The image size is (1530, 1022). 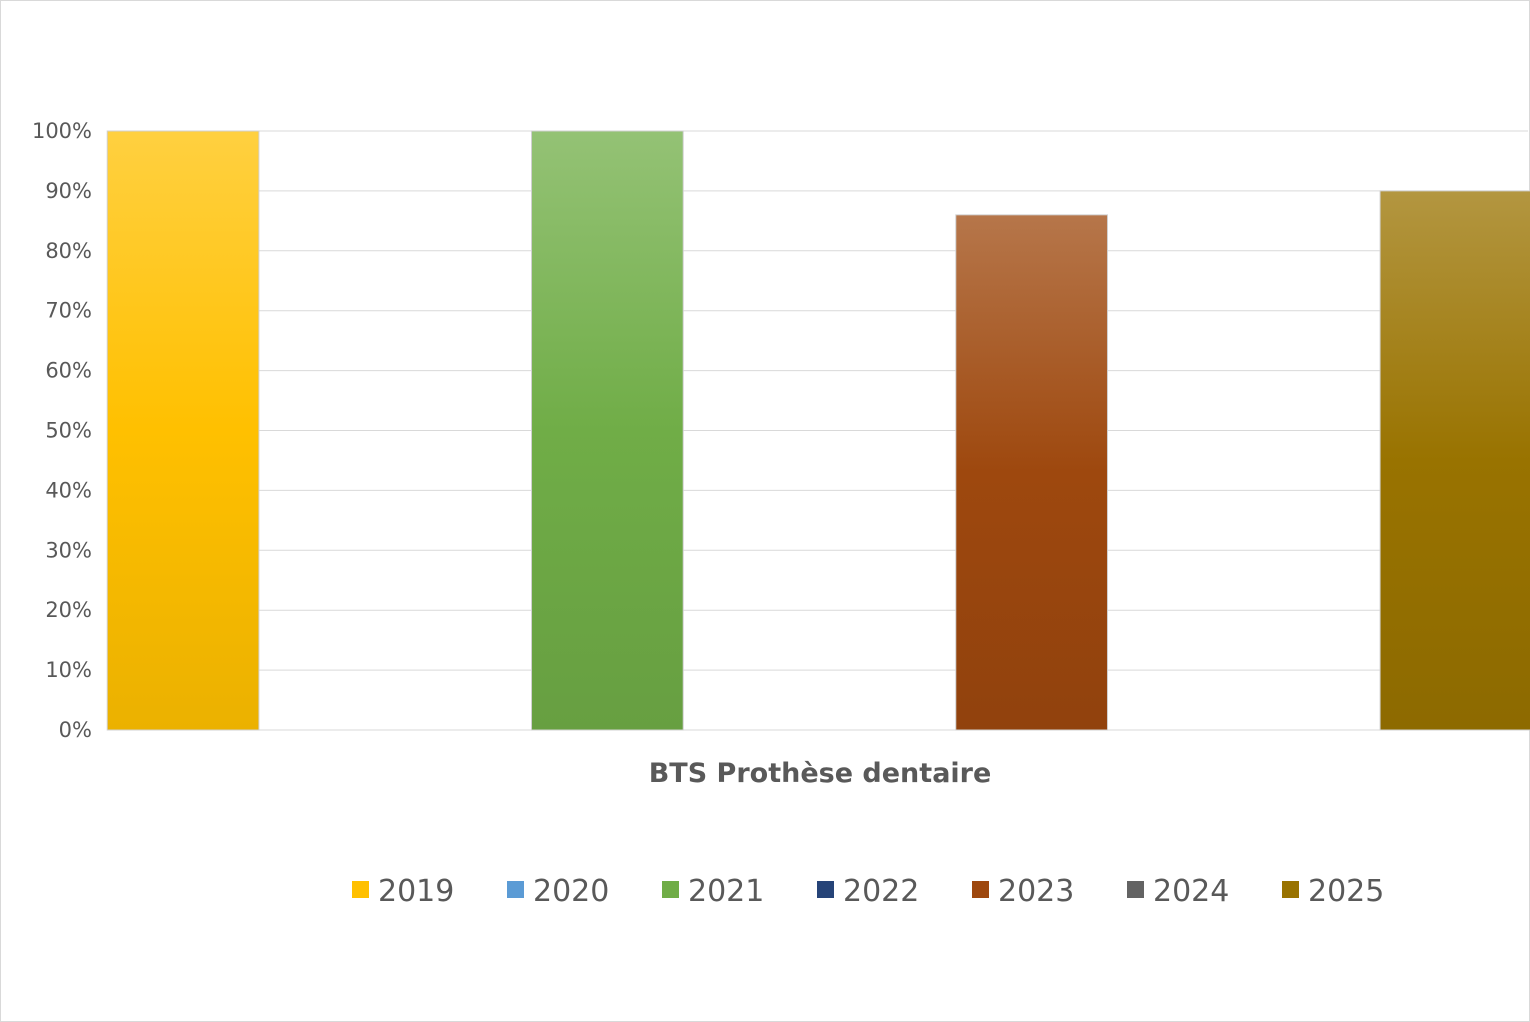 What do you see at coordinates (68, 490) in the screenshot?
I see `y-tick-label: 40%` at bounding box center [68, 490].